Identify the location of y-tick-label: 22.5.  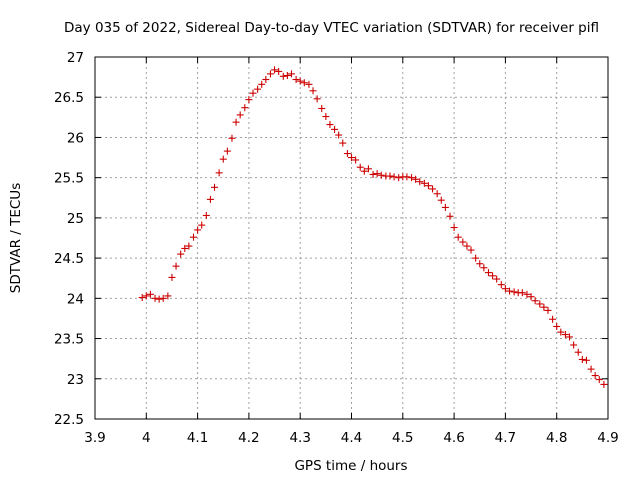
(69, 420).